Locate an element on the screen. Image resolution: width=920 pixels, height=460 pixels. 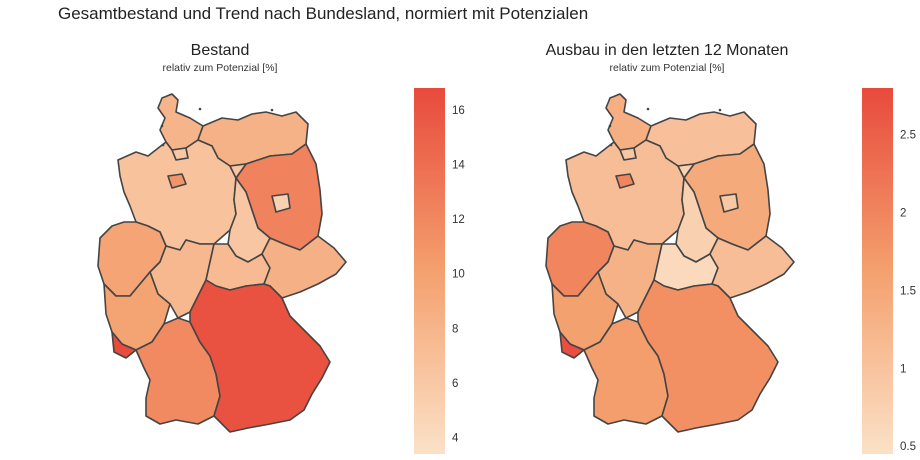
colorbar-1-tick: 12 is located at coordinates (458, 220).